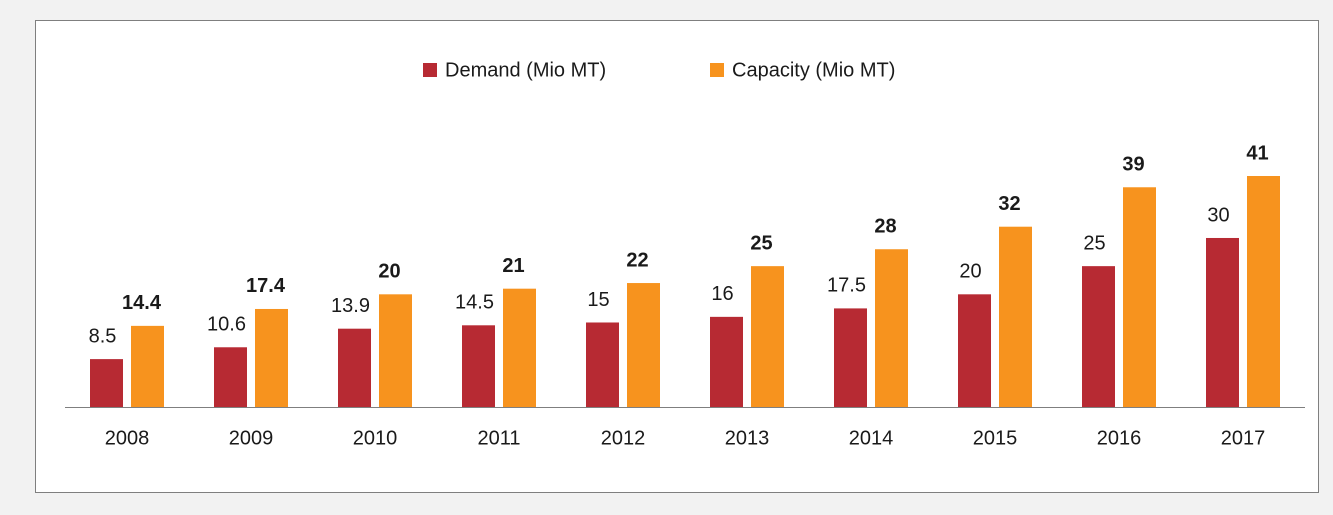 Image resolution: width=1333 pixels, height=515 pixels. What do you see at coordinates (251, 438) in the screenshot?
I see `x-tick-label: 2009` at bounding box center [251, 438].